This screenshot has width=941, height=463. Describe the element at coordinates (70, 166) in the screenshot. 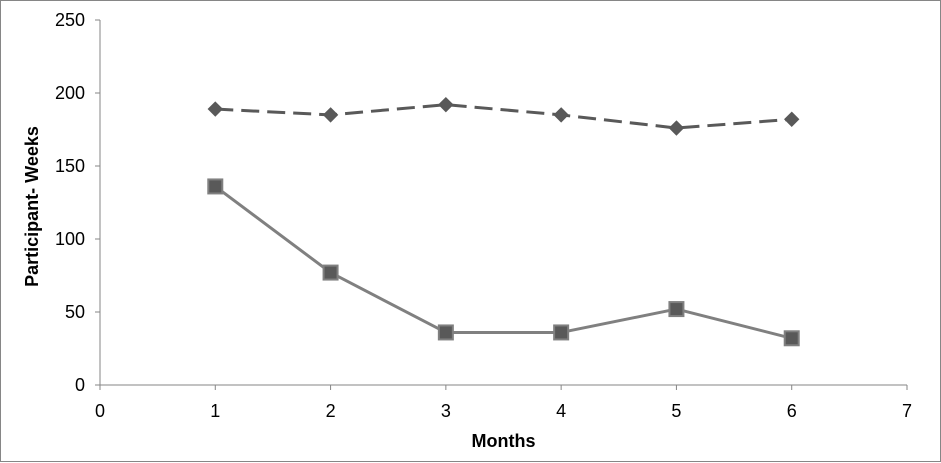

I see `y-tick-label: 150` at that location.